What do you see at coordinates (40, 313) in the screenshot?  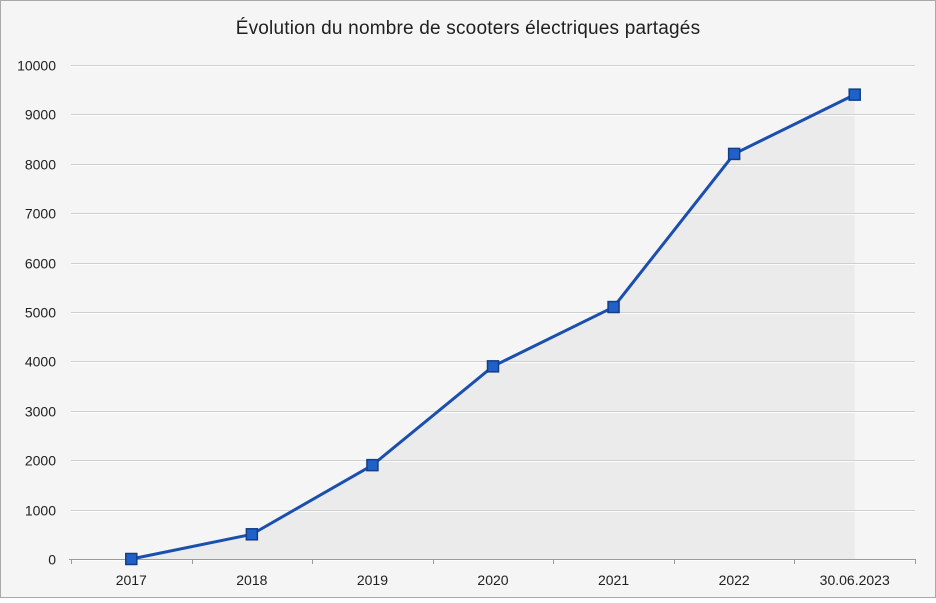 I see `y-tick-label: 5000` at bounding box center [40, 313].